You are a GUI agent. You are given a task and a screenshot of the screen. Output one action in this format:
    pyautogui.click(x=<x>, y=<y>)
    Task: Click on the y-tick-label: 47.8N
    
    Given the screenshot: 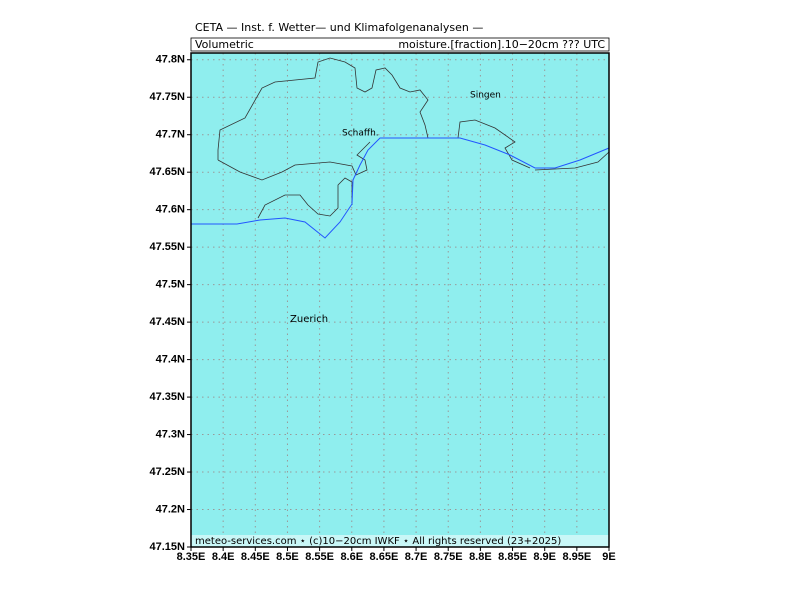 What is the action you would take?
    pyautogui.click(x=170, y=60)
    